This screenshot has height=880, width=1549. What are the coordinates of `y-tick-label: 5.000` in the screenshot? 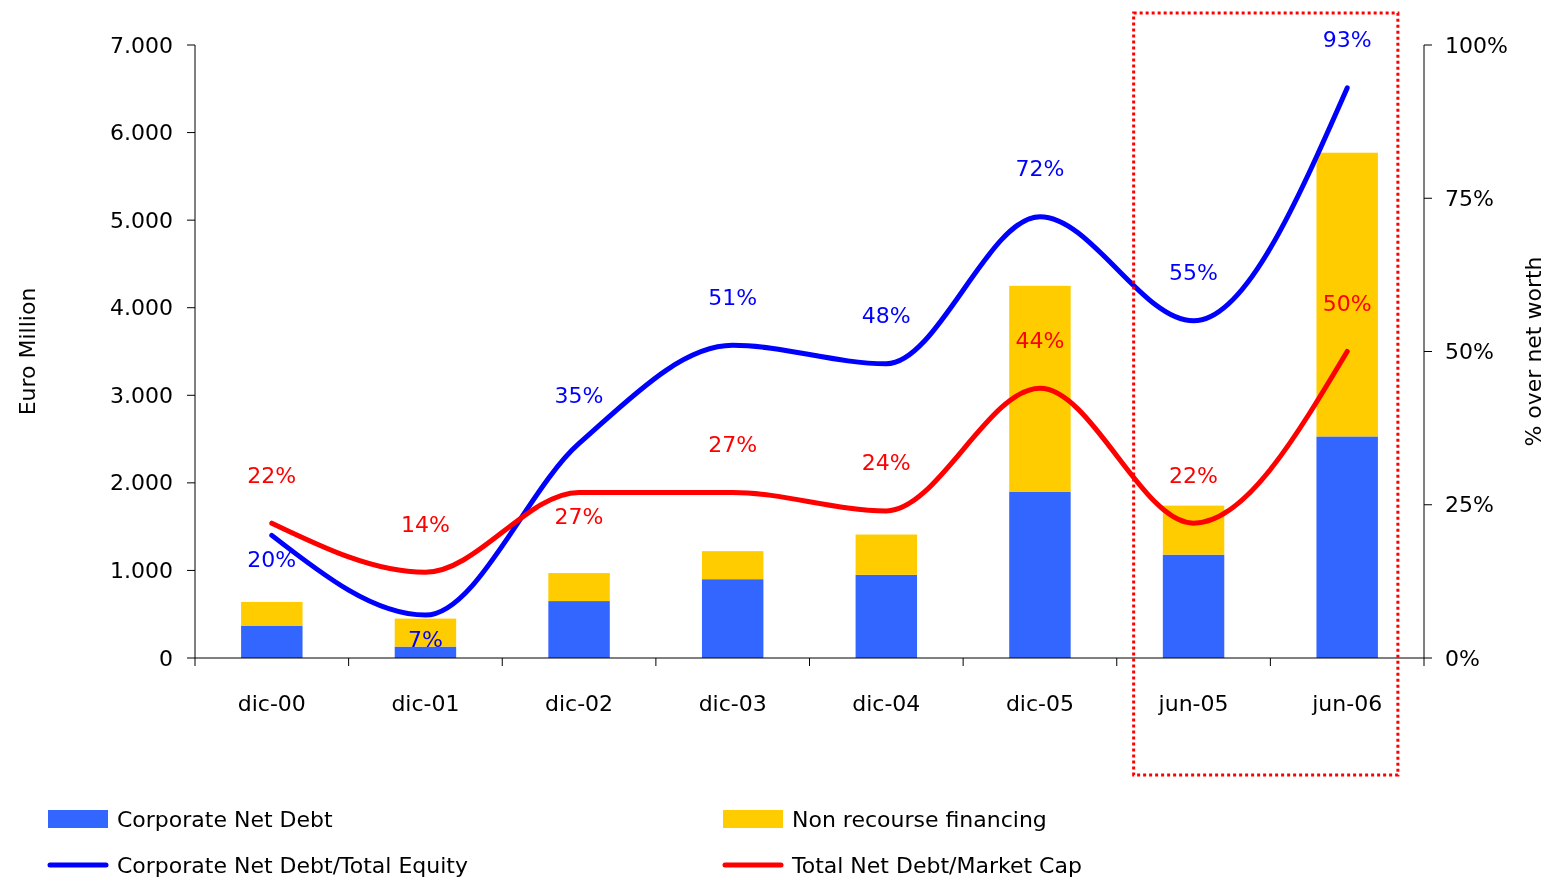 It's located at (141, 220).